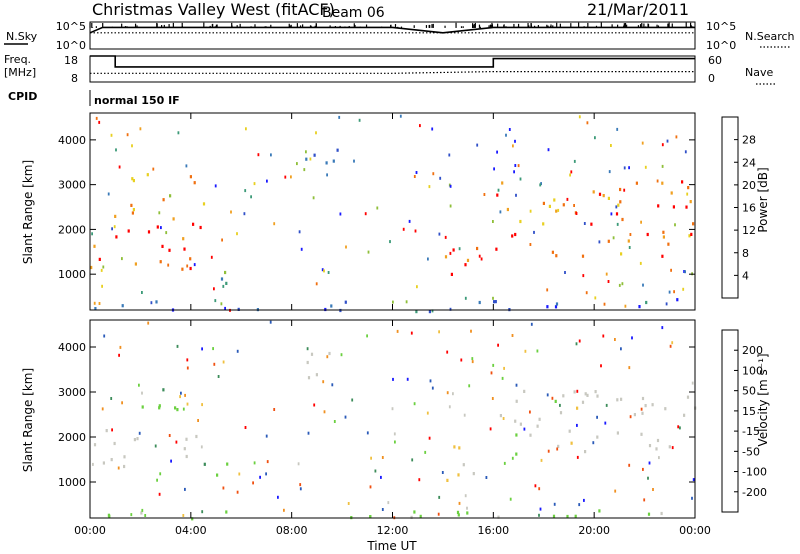  I want to click on freq-series-nave, so click(392, 72).